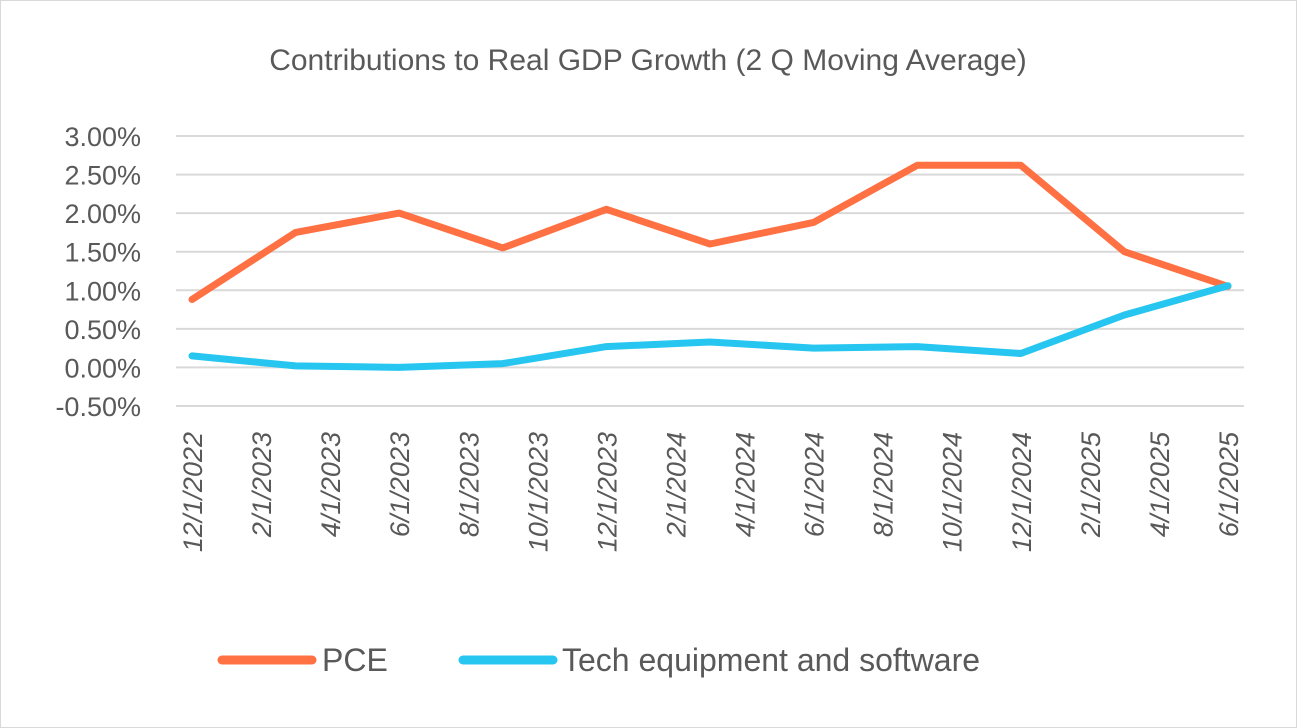 This screenshot has width=1297, height=728. I want to click on x-tick-label: 12/1/2023, so click(607, 492).